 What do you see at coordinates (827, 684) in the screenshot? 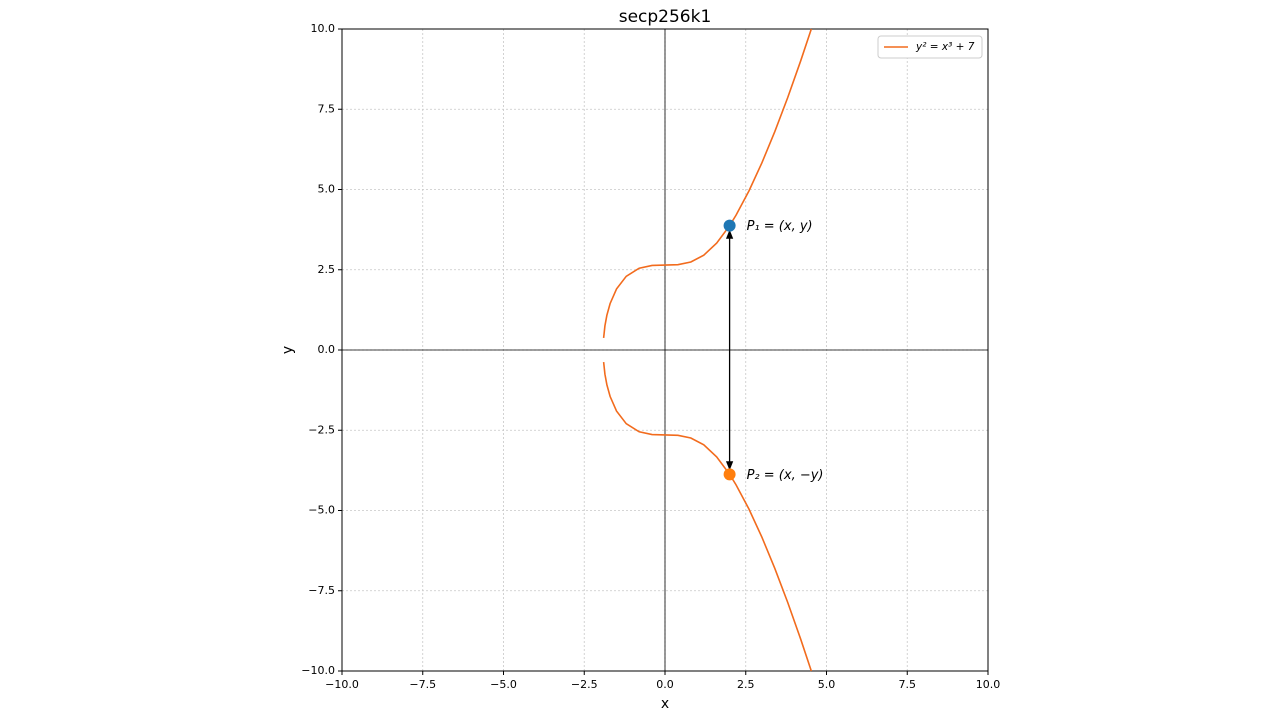
I see `x-tick-label: 5.0` at bounding box center [827, 684].